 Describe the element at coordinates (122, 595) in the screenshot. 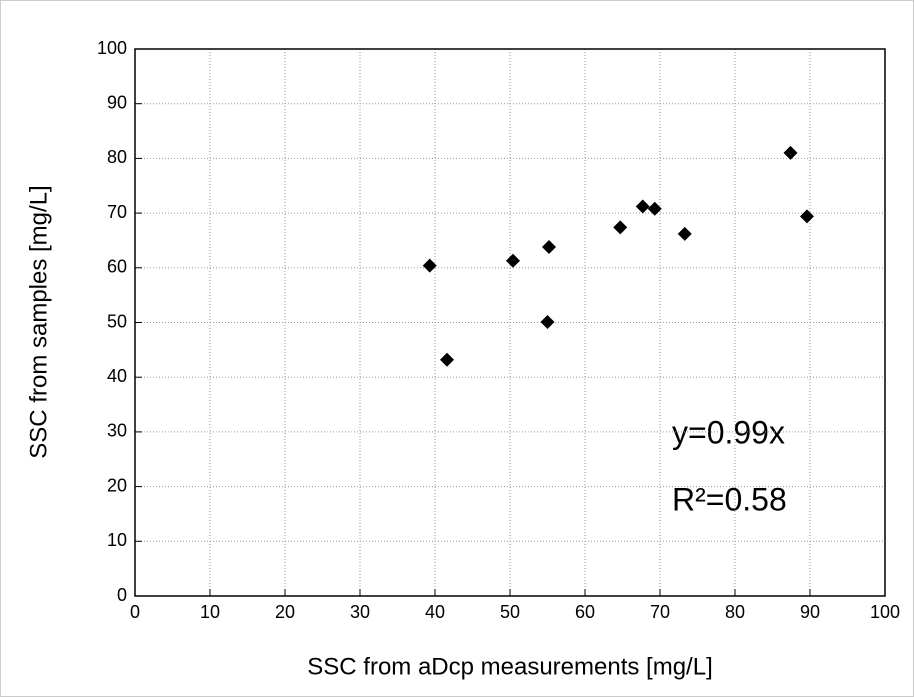

I see `y-tick-label: 0` at that location.